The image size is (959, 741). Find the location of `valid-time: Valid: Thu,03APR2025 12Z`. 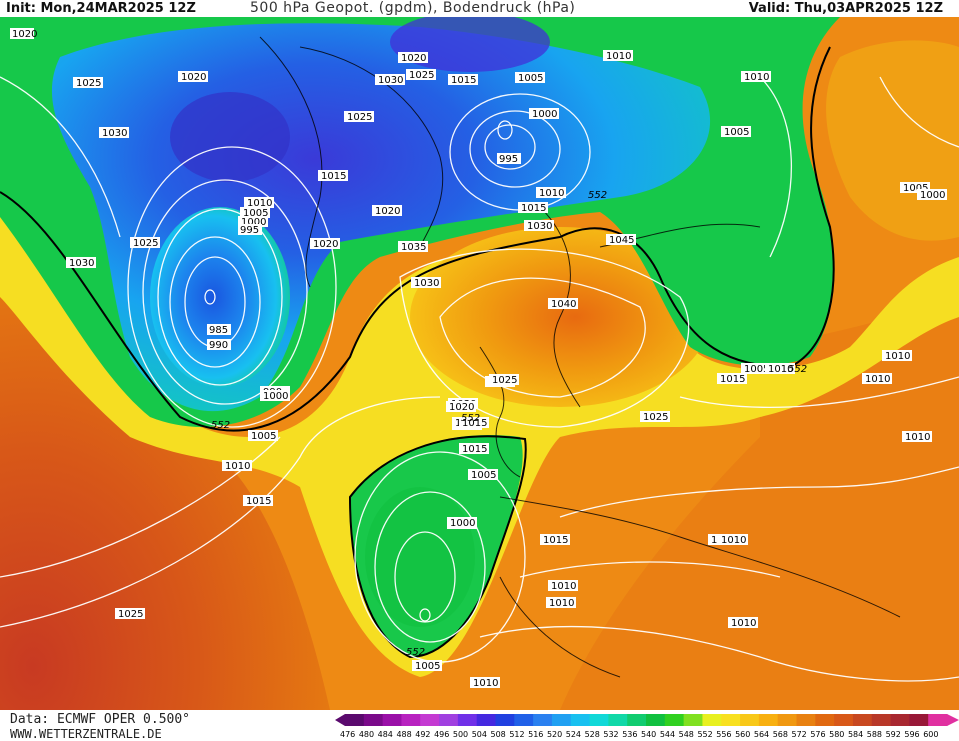

valid-time: Valid: Thu,03APR2025 12Z is located at coordinates (845, 8).